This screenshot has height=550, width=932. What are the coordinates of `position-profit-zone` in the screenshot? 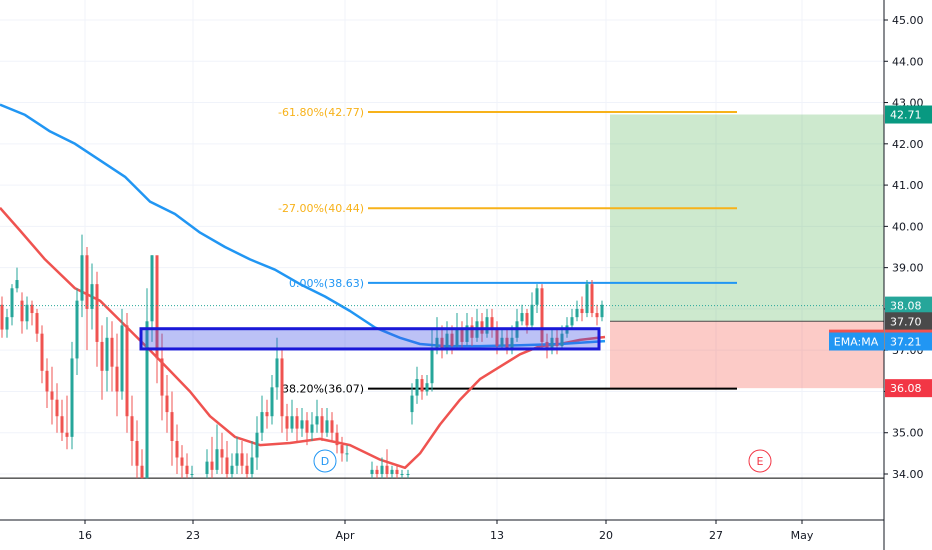 It's located at (747, 218).